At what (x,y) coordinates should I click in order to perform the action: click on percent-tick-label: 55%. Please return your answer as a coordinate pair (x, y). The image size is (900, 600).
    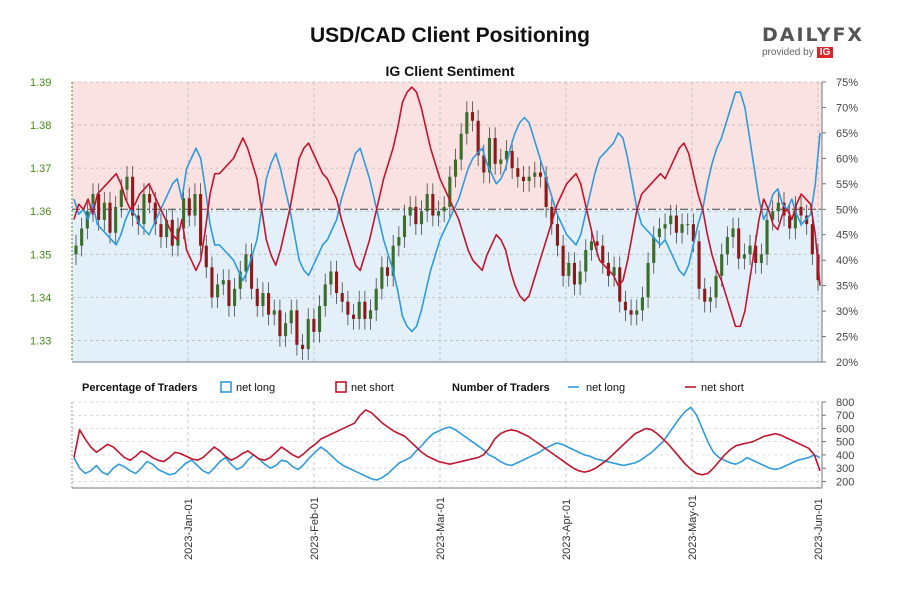
    Looking at the image, I should click on (847, 185).